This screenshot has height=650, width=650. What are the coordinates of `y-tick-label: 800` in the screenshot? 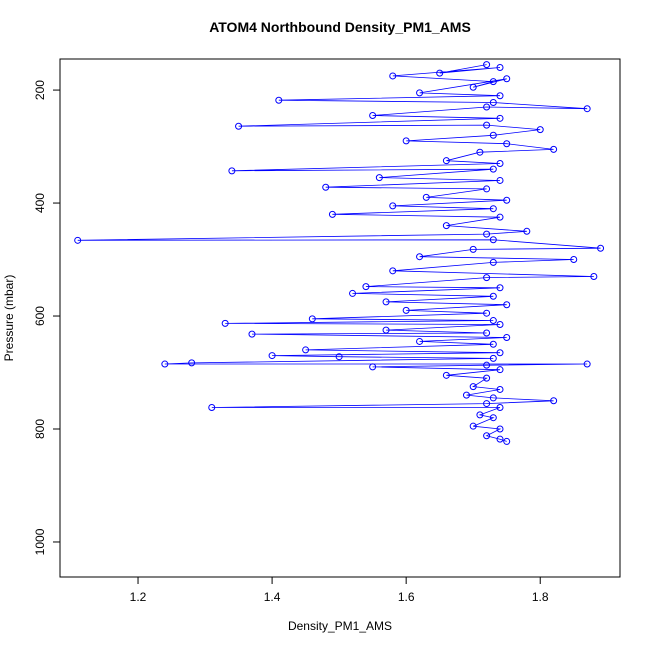 It's located at (40, 429).